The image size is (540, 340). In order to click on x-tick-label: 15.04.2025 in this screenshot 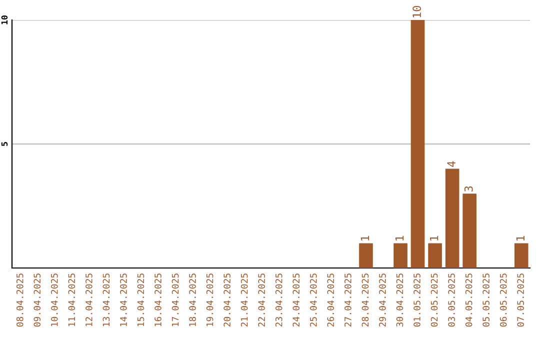, I will do `click(140, 300)`.